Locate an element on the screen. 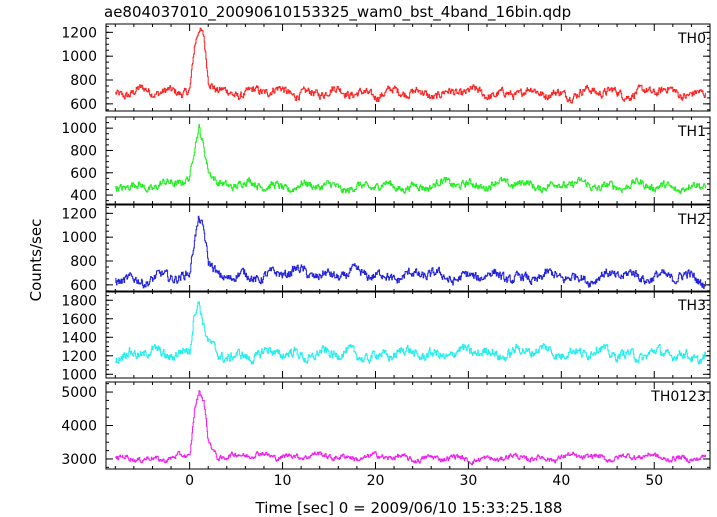  panel-frame-th0 is located at coordinates (408, 67).